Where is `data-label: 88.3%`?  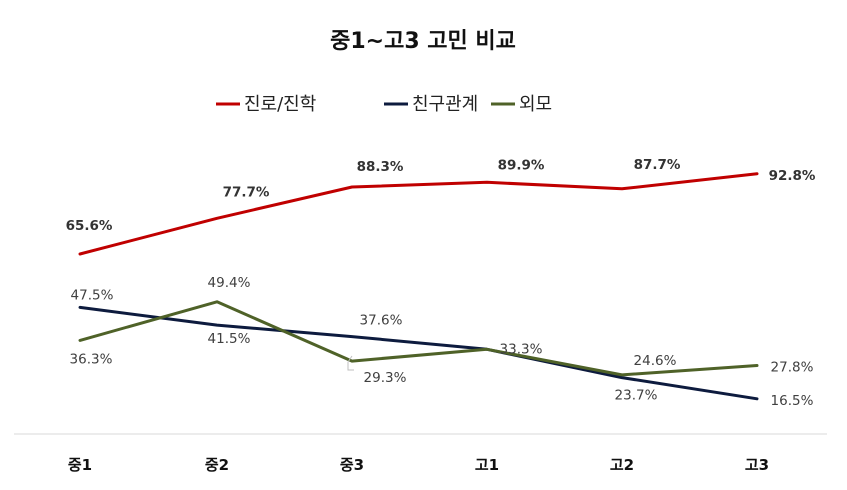 data-label: 88.3% is located at coordinates (380, 167).